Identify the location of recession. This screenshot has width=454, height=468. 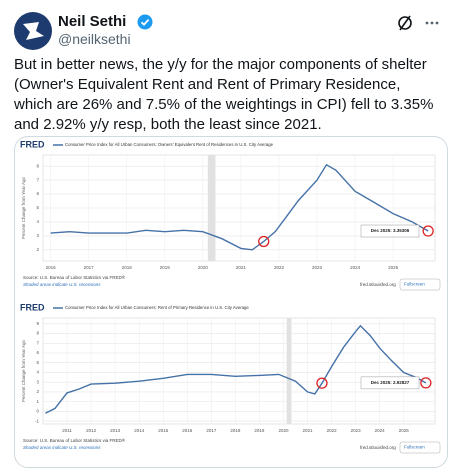
(289, 371).